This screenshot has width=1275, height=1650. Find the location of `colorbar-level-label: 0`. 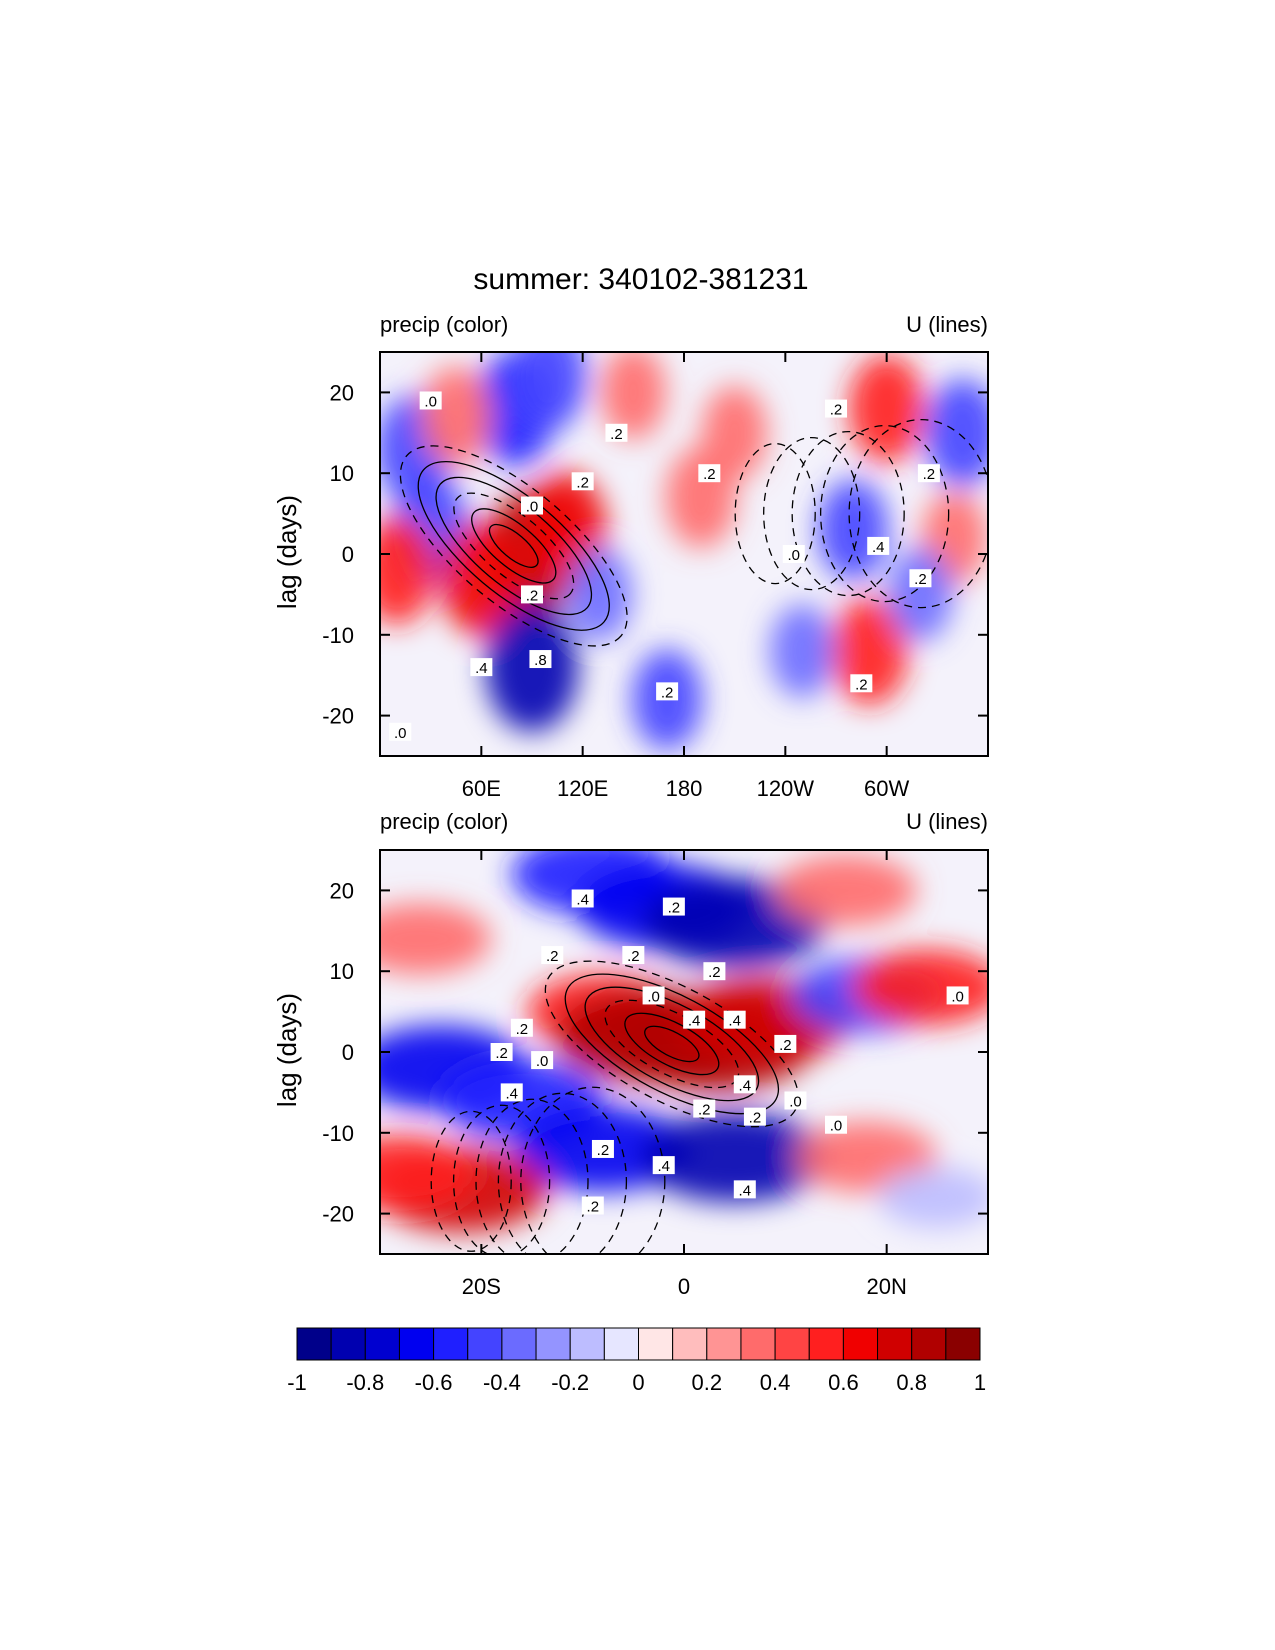

colorbar-level-label: 0 is located at coordinates (638, 1382).